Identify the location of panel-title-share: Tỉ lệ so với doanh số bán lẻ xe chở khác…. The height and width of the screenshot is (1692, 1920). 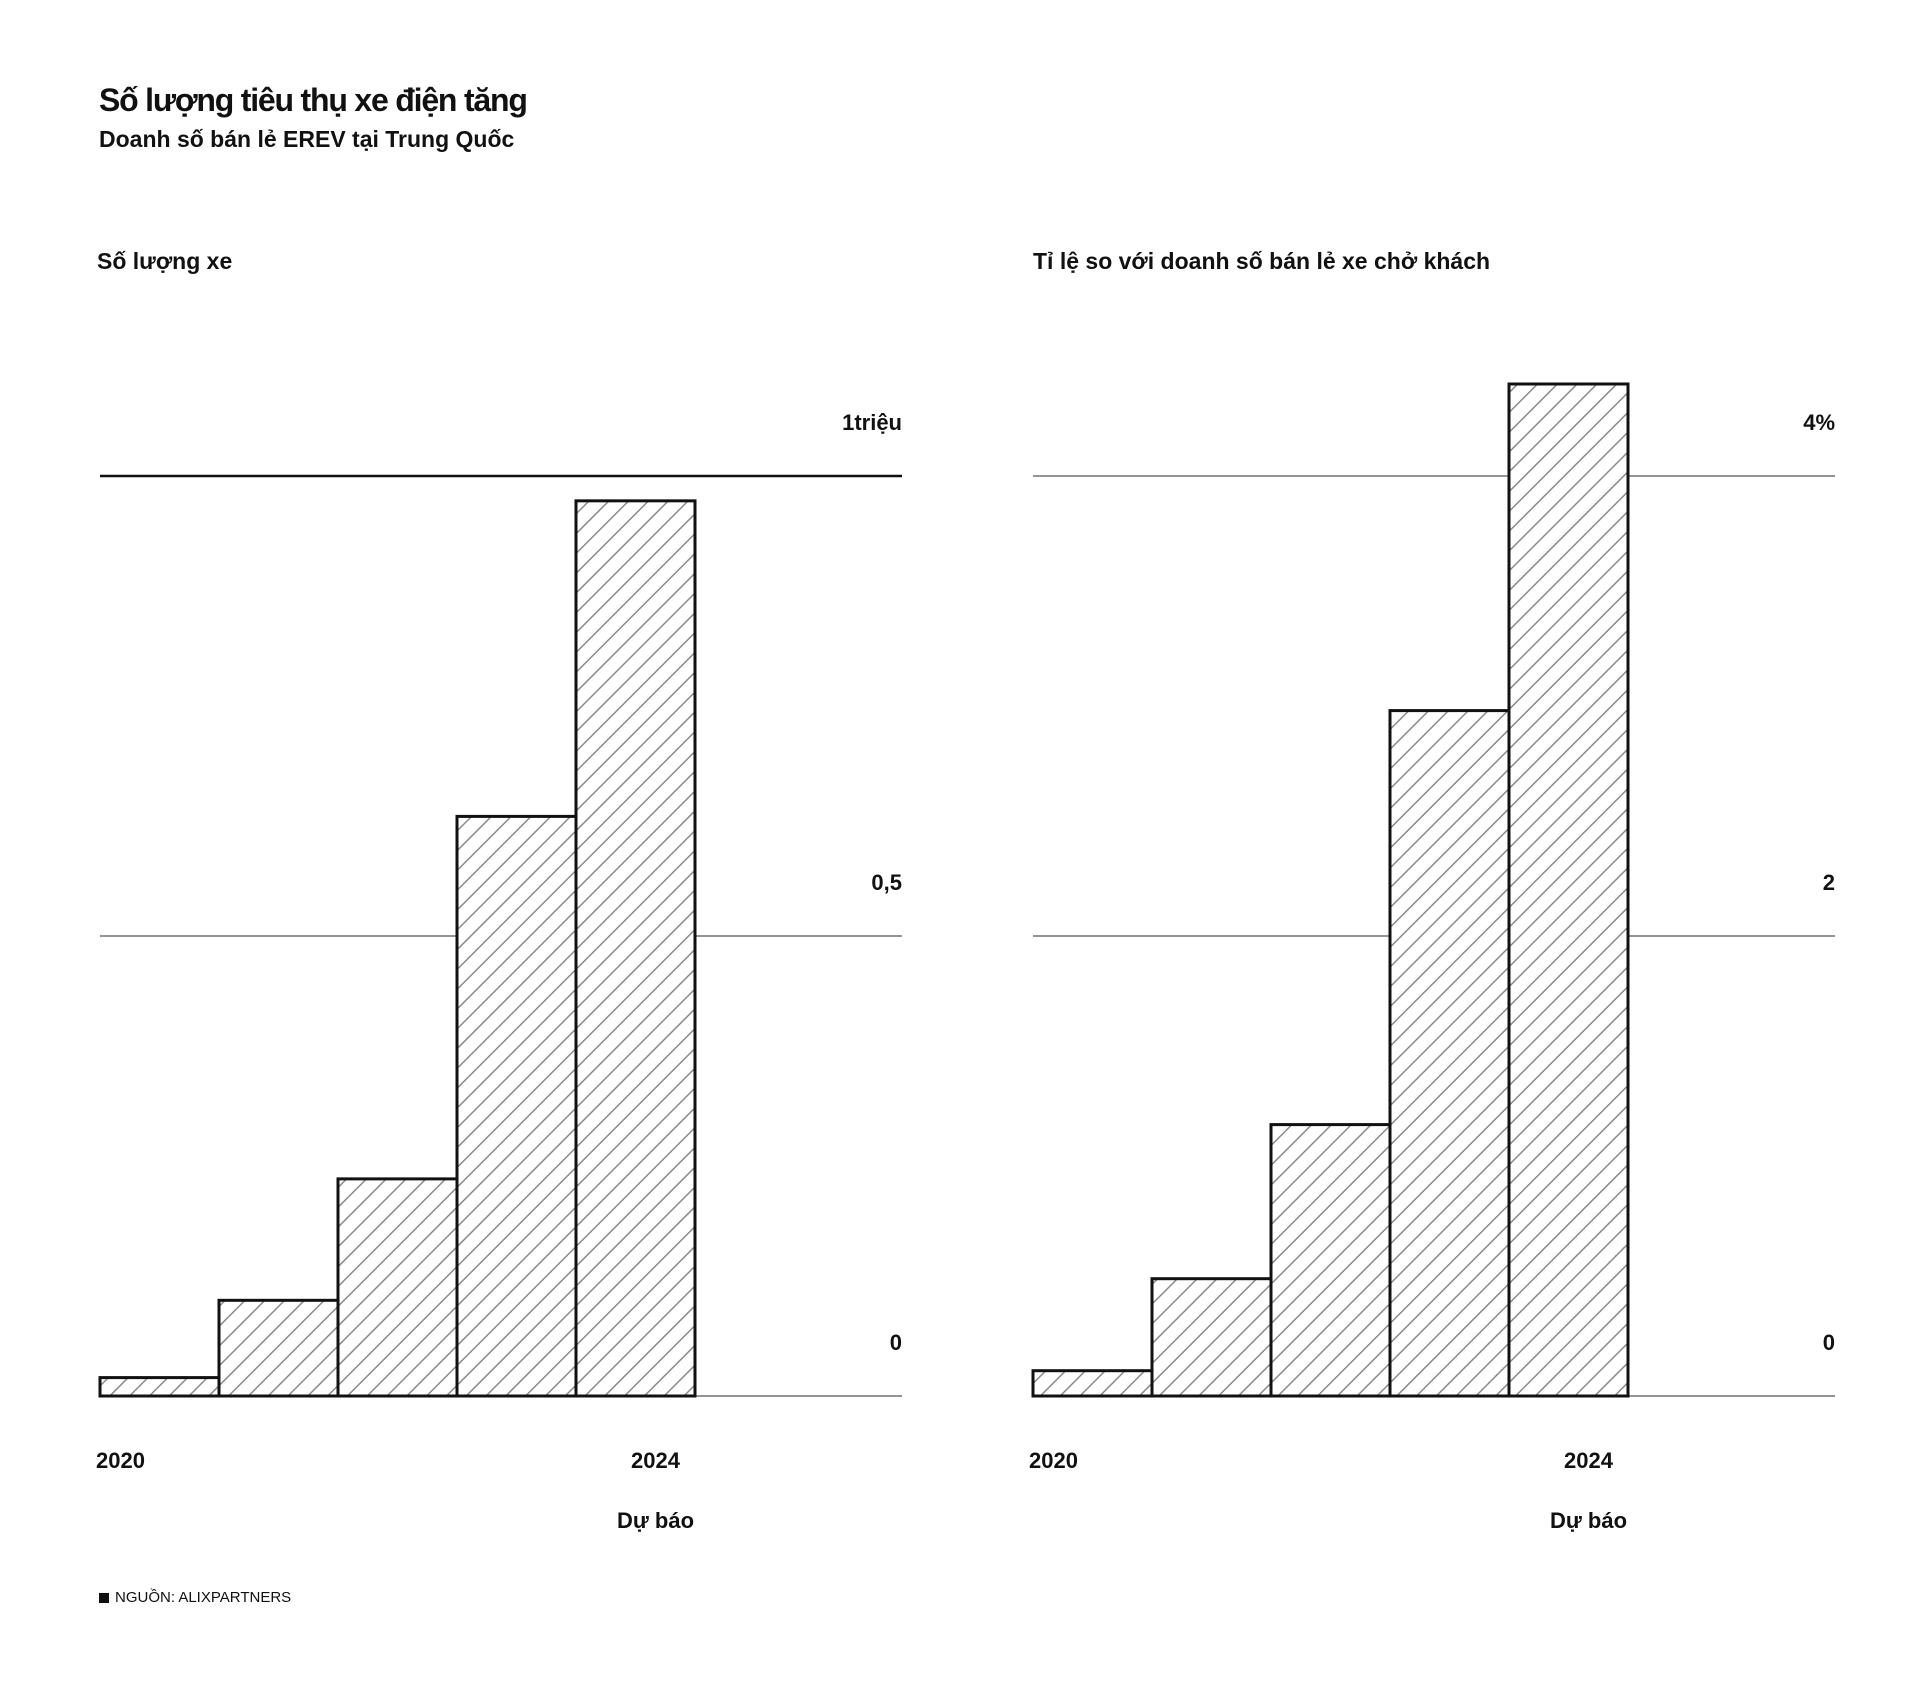
(1262, 261).